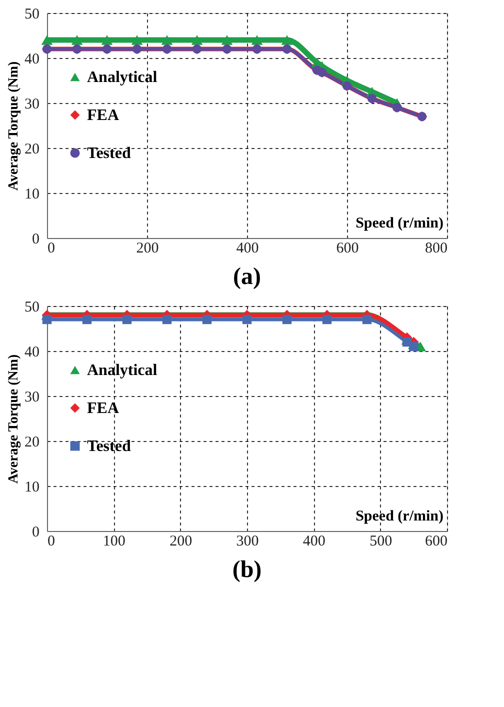 This screenshot has width=504, height=707. Describe the element at coordinates (247, 542) in the screenshot. I see `x-tick-label: 300` at that location.